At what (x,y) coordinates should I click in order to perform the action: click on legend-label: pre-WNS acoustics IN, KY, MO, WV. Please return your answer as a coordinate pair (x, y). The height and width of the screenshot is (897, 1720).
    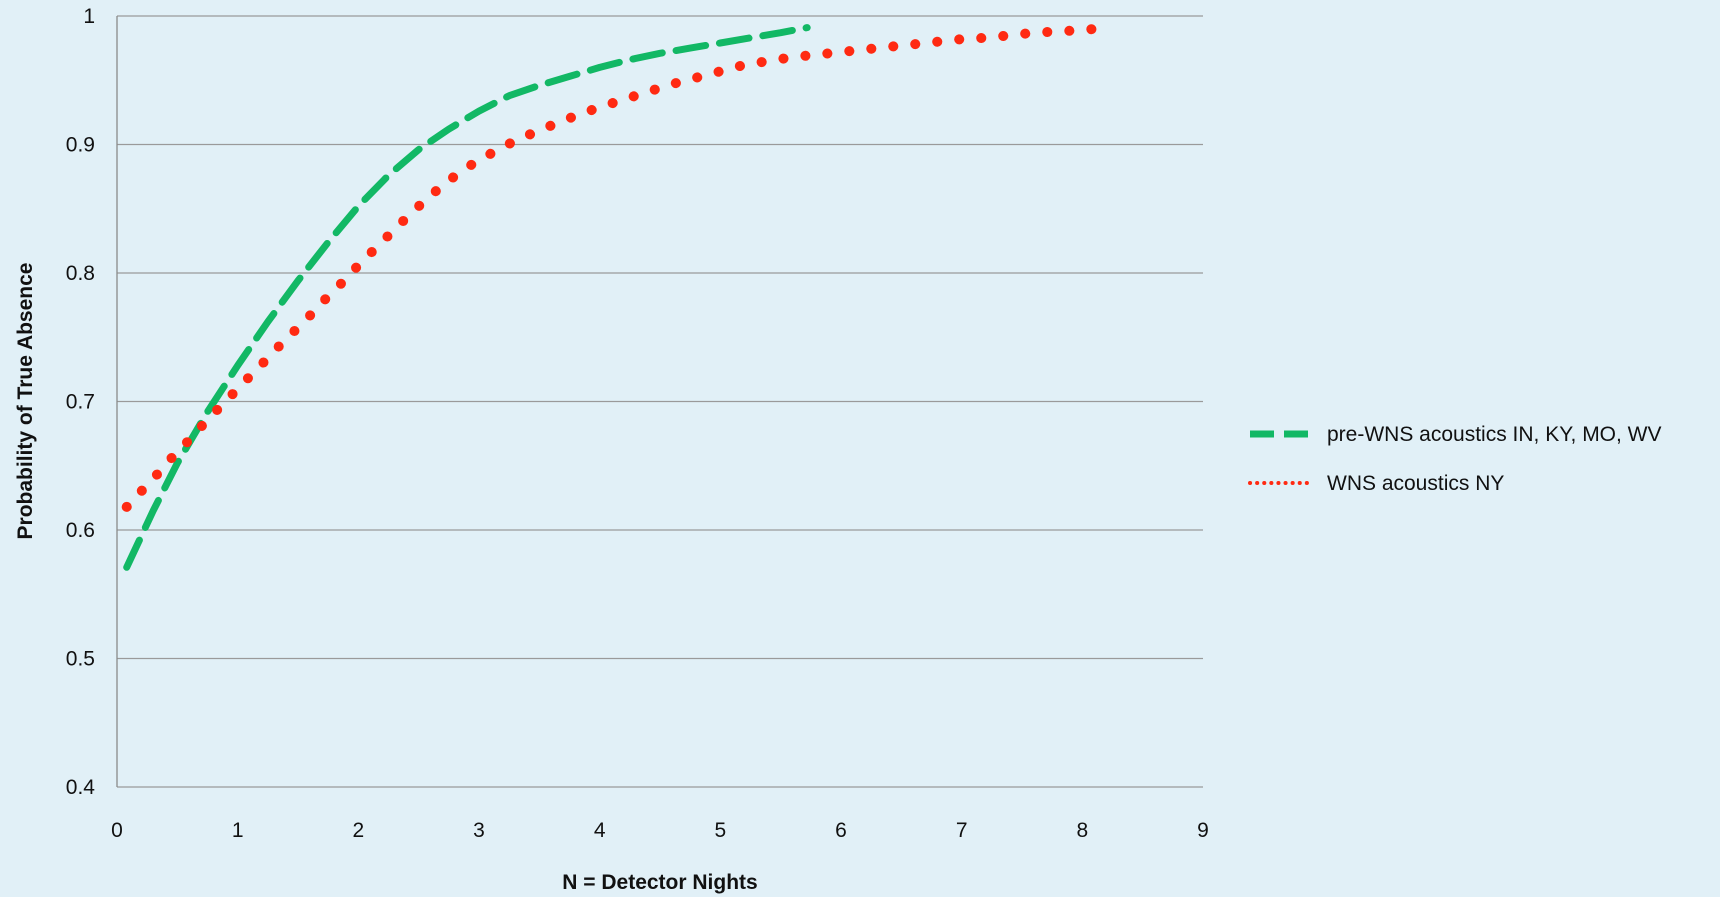
    Looking at the image, I should click on (1494, 434).